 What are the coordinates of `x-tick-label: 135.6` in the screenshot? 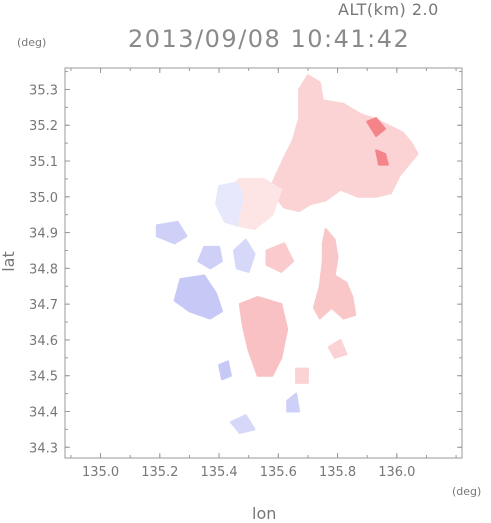 It's located at (278, 472).